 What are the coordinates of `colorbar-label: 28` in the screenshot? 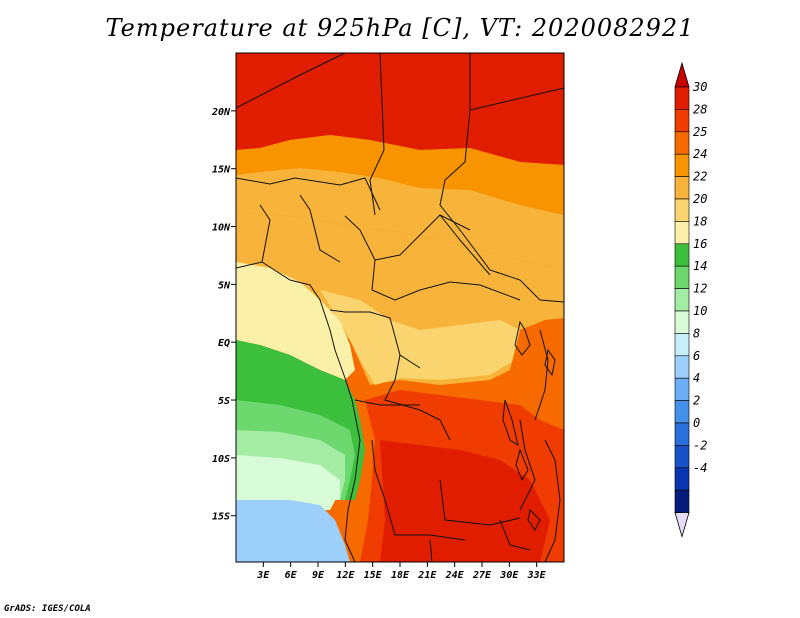 It's located at (700, 109).